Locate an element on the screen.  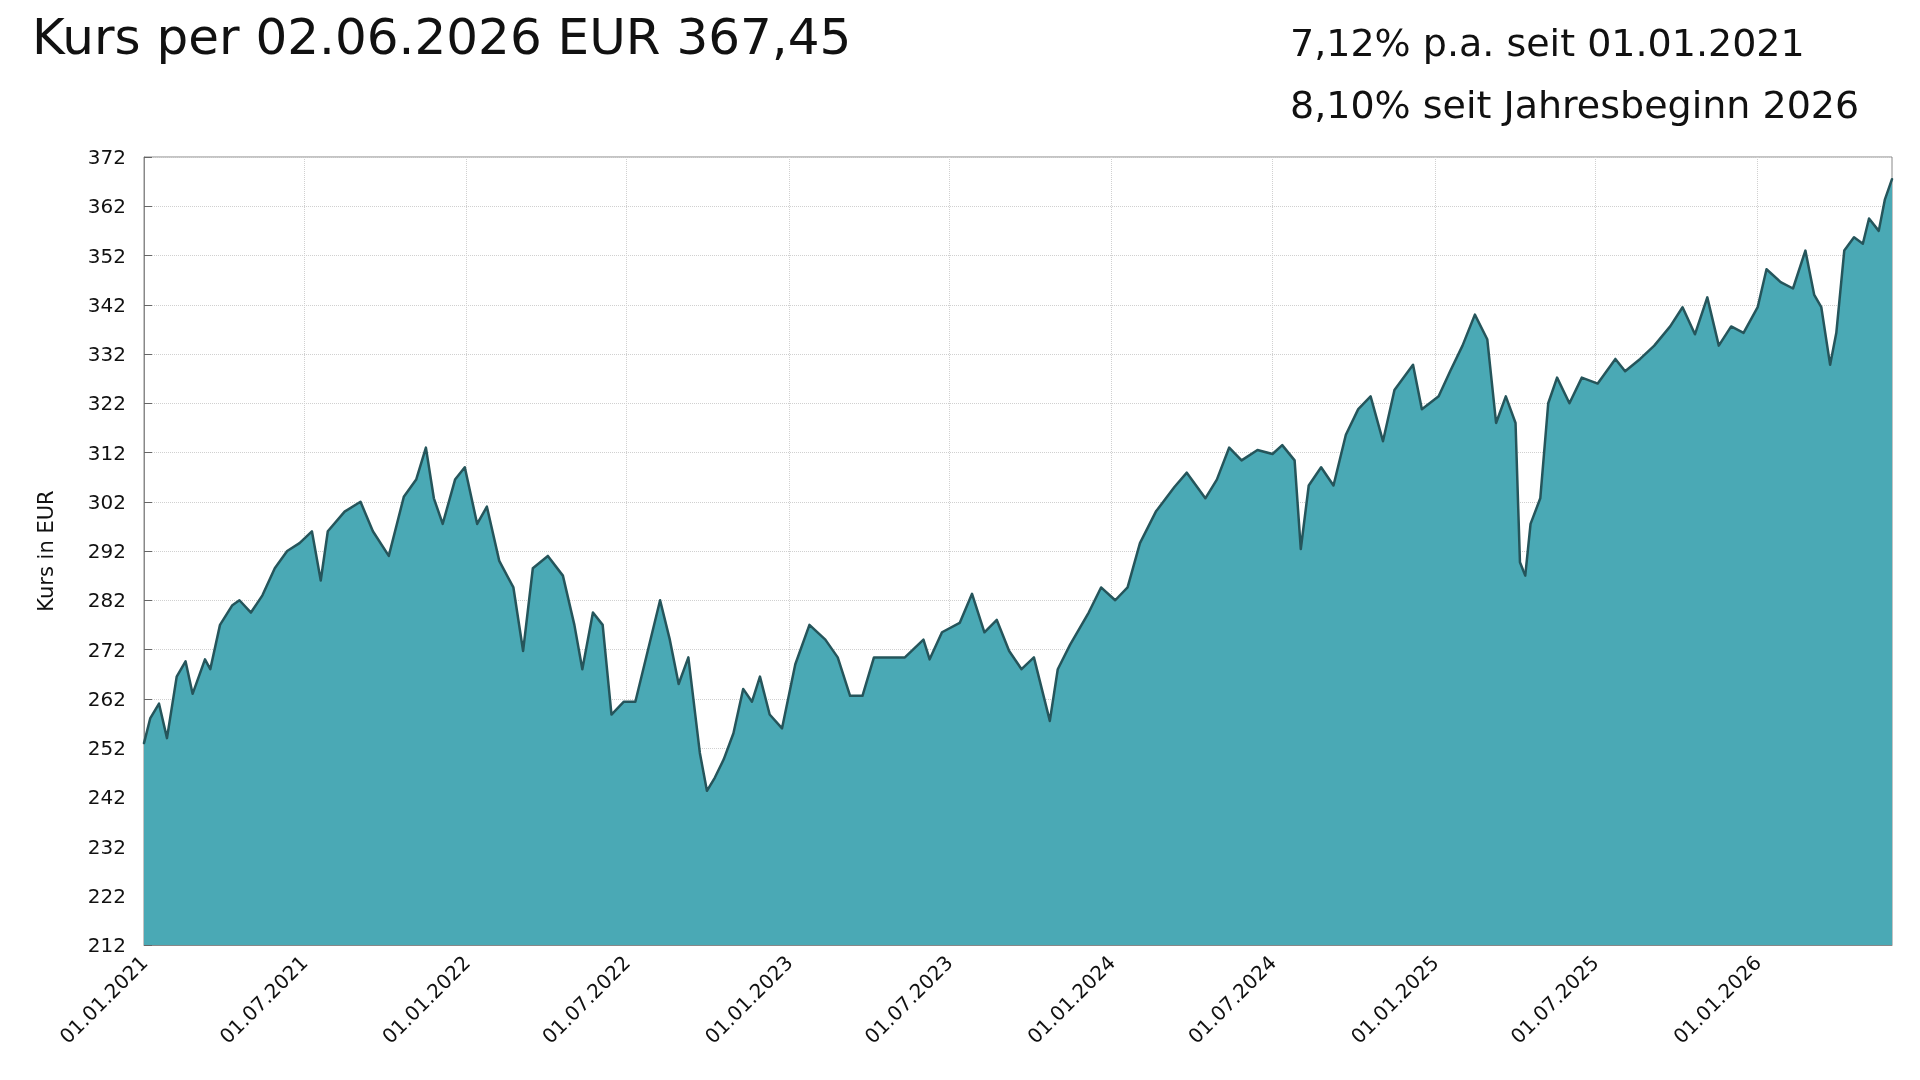
text: 7,12% p.a. seit 01.01.2021 is located at coordinates (1548, 43).